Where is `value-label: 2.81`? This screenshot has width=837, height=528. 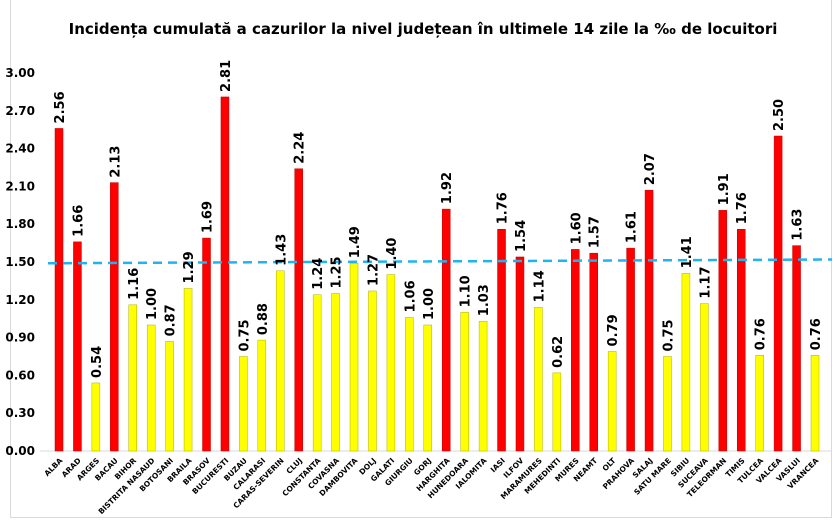
value-label: 2.81 is located at coordinates (226, 76).